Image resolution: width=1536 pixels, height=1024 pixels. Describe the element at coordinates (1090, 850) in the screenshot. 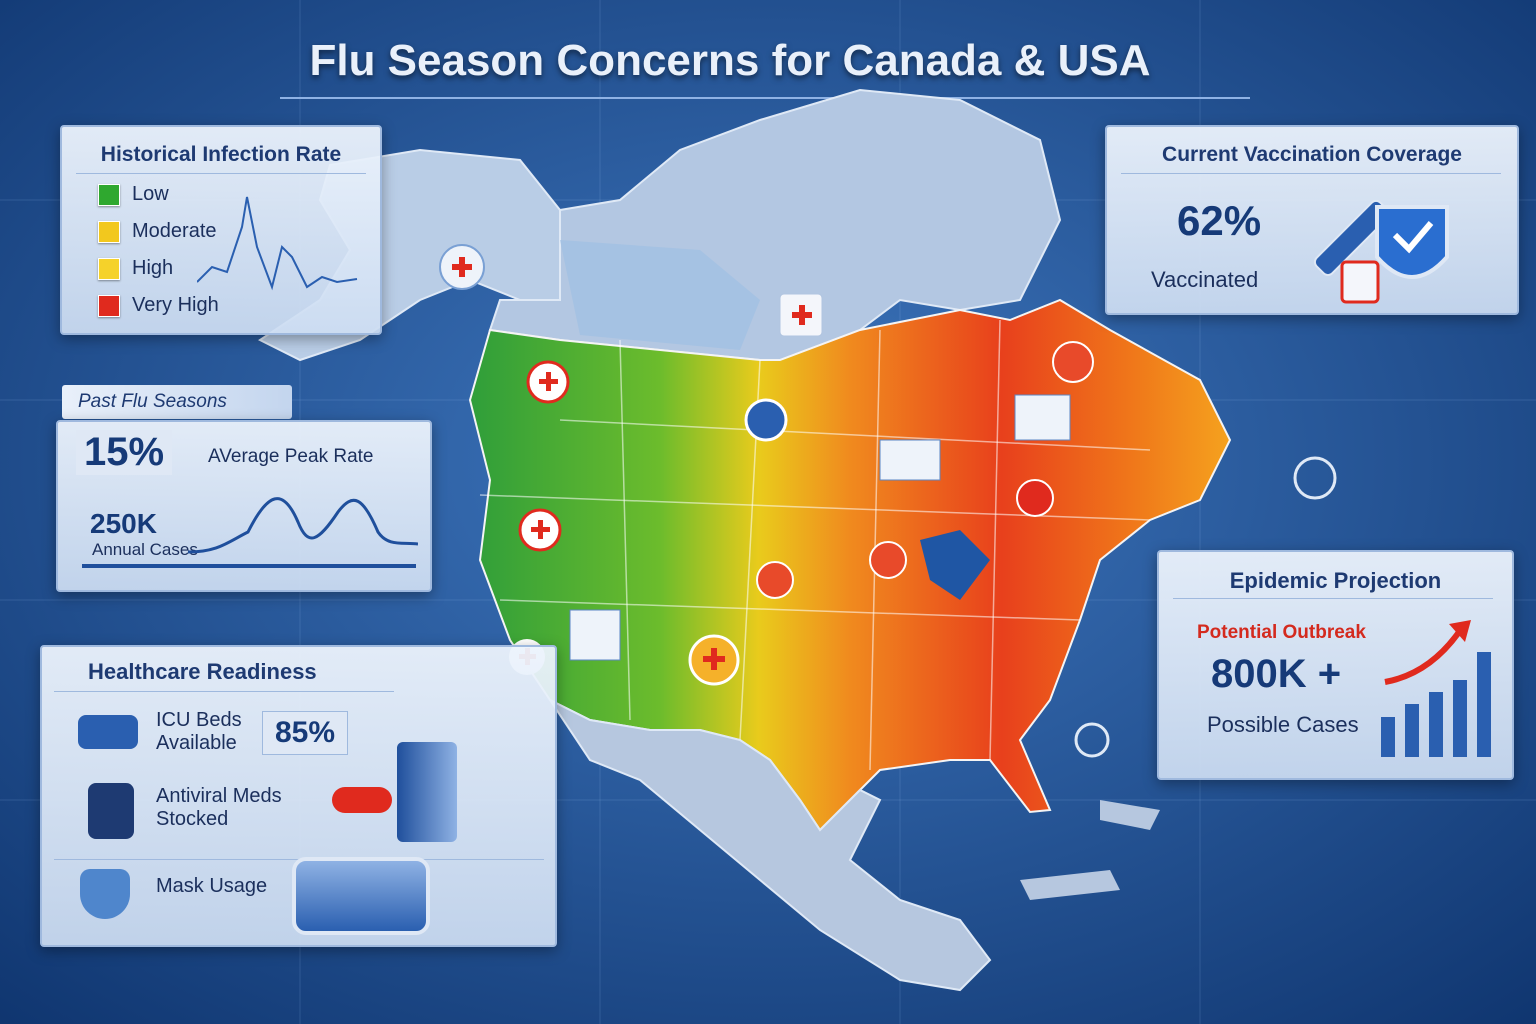

I see `caribbean` at that location.